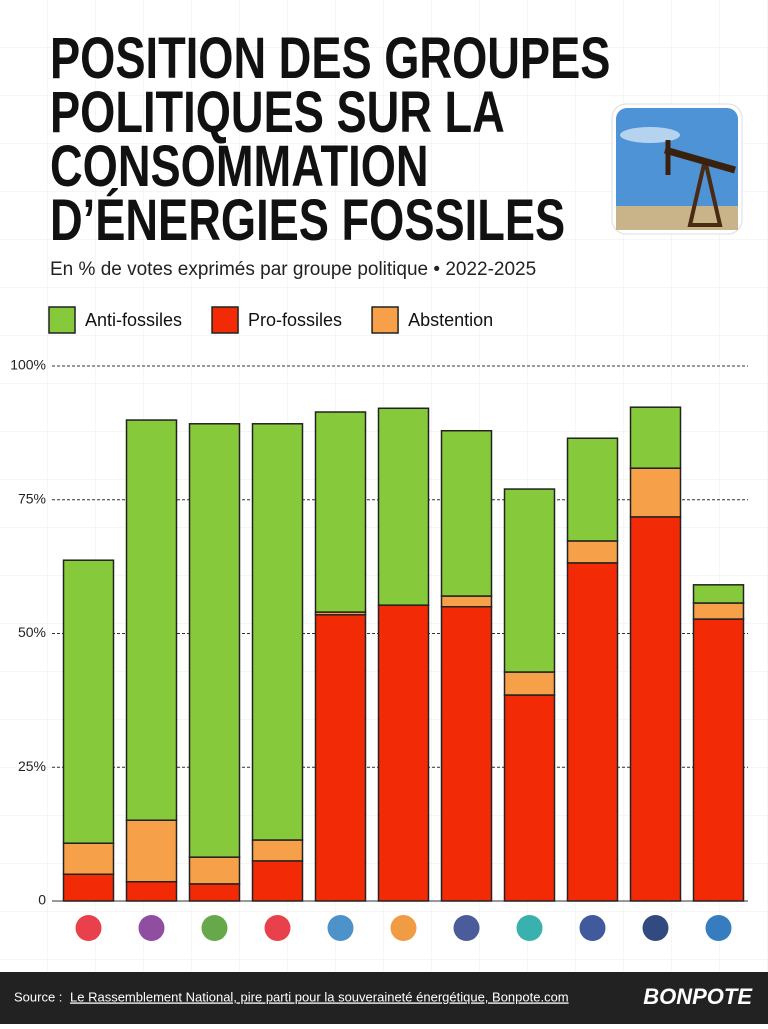 The width and height of the screenshot is (768, 1029). Describe the element at coordinates (295, 320) in the screenshot. I see `legend-label: Pro-fossiles` at that location.